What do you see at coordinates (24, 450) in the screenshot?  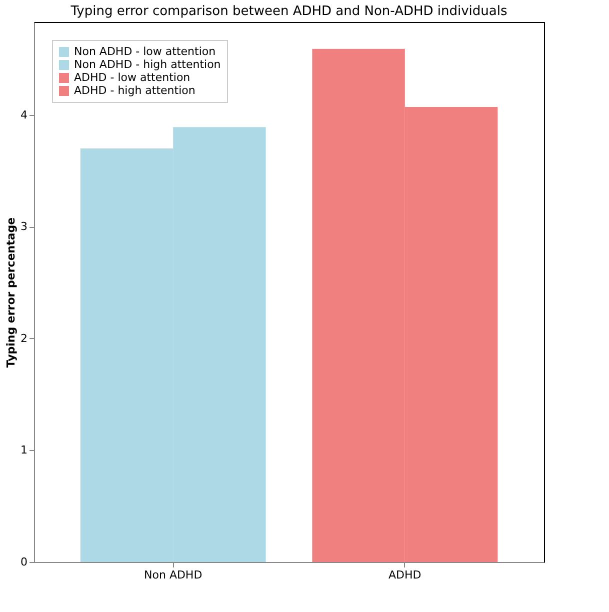 I see `y-tick-label: 1` at bounding box center [24, 450].